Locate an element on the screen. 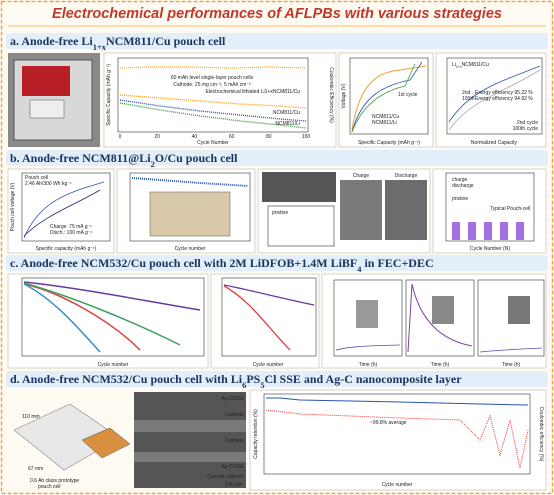 Image resolution: width=554 pixels, height=495 pixels. annotation: Cathode: 25 mg cm⁻², 5 mAh cm⁻² is located at coordinates (212, 85).